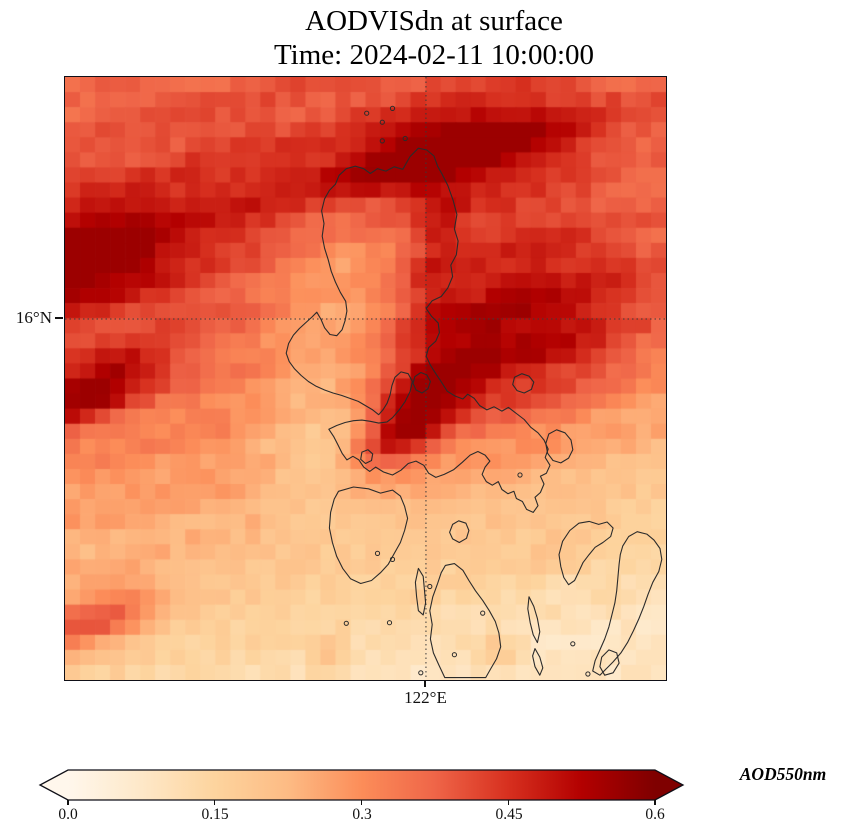 The height and width of the screenshot is (836, 848). I want to click on colorbar-units-label: AOD550nm, so click(783, 774).